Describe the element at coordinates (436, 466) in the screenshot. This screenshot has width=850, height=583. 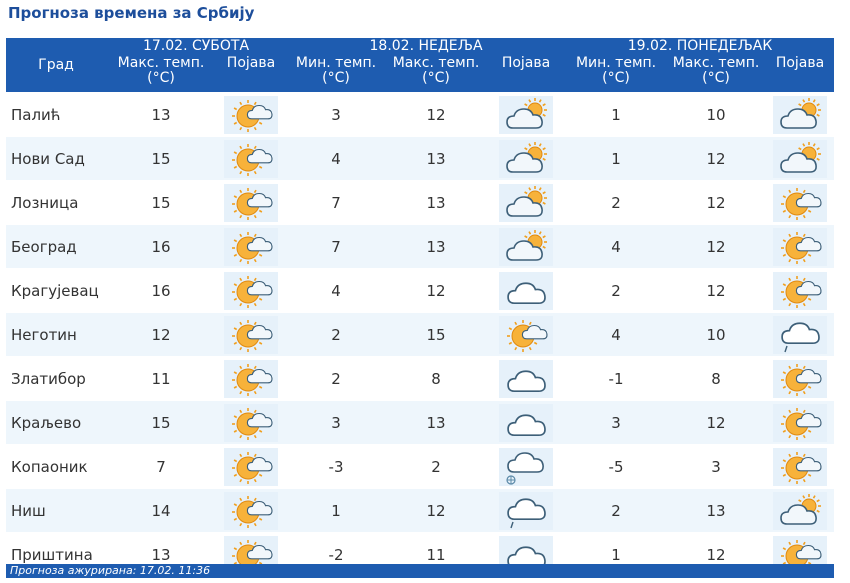
I see `d2-max-temp: 2` at that location.